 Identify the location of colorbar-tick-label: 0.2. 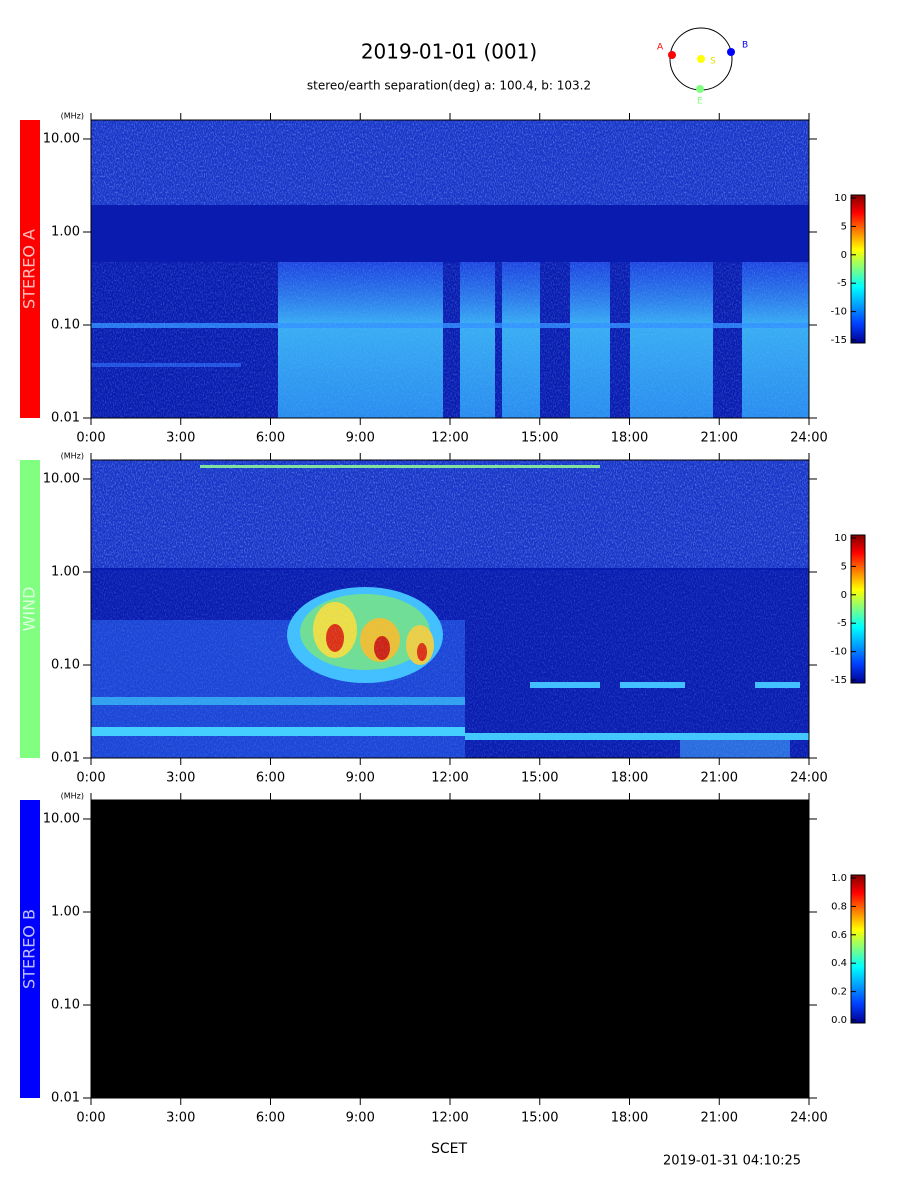
(839, 992).